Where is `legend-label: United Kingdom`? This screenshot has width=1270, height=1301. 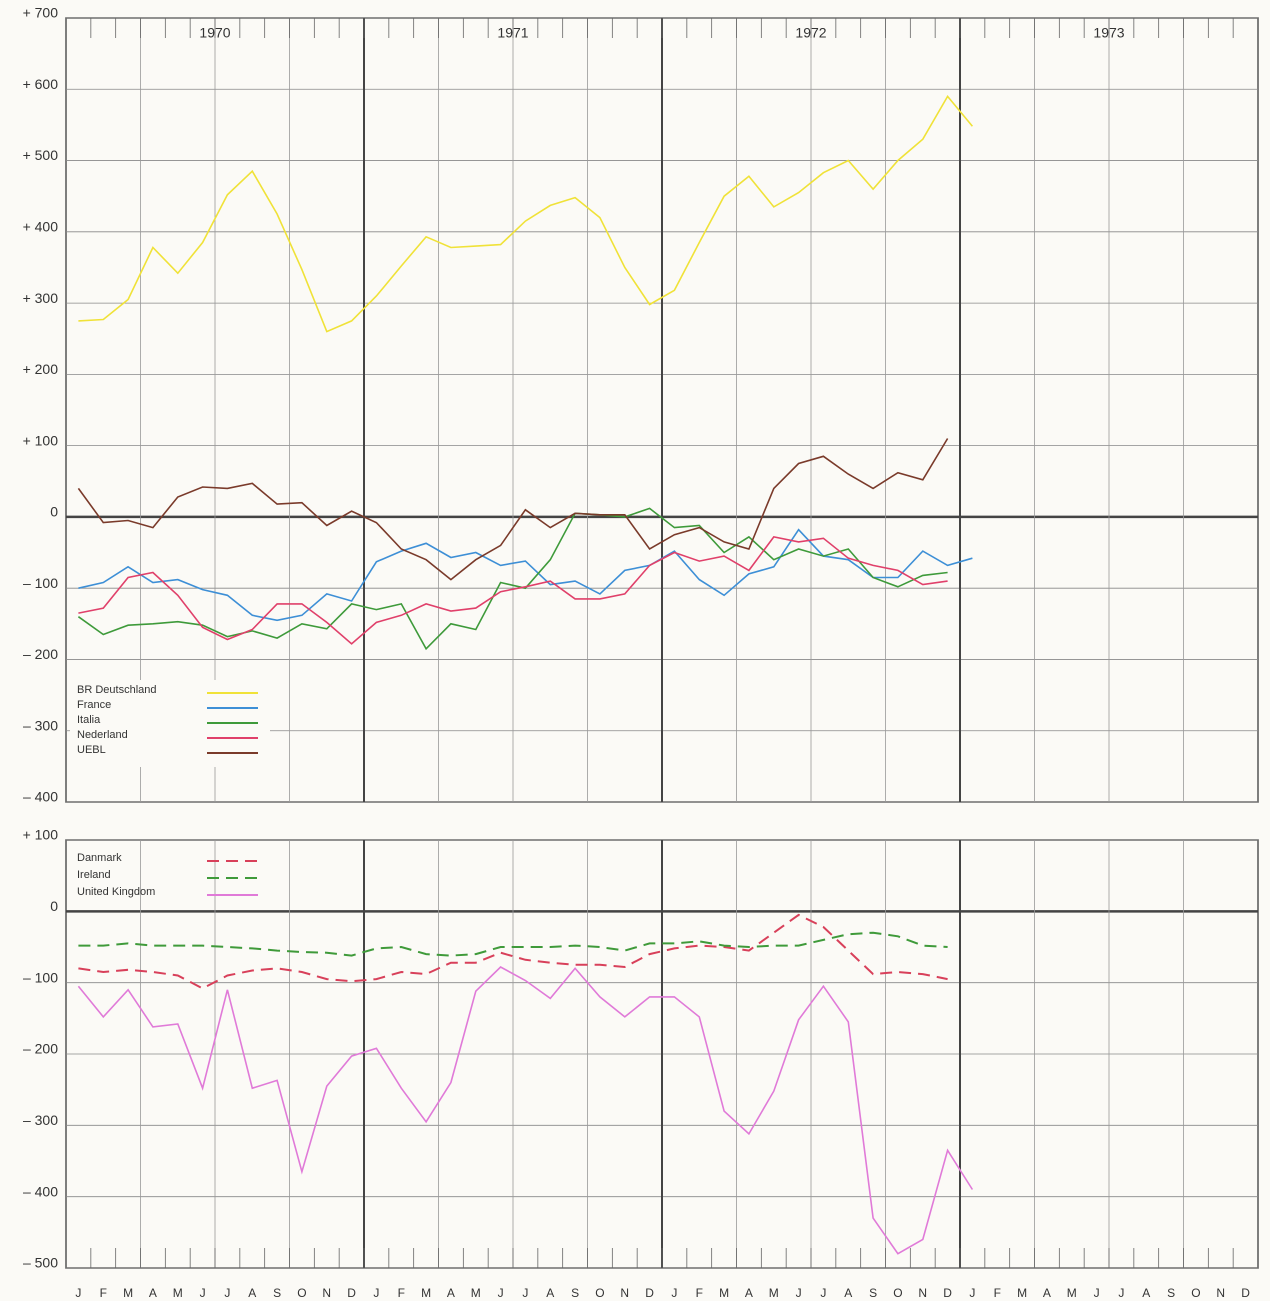
legend-label: United Kingdom is located at coordinates (116, 892).